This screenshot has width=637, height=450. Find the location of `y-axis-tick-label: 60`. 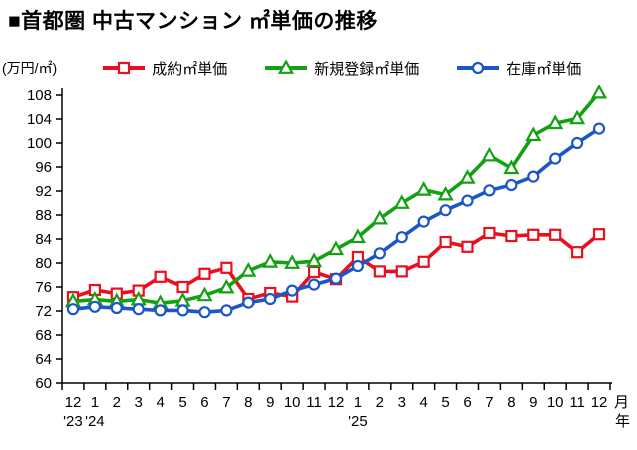

y-axis-tick-label: 60 is located at coordinates (43, 383).